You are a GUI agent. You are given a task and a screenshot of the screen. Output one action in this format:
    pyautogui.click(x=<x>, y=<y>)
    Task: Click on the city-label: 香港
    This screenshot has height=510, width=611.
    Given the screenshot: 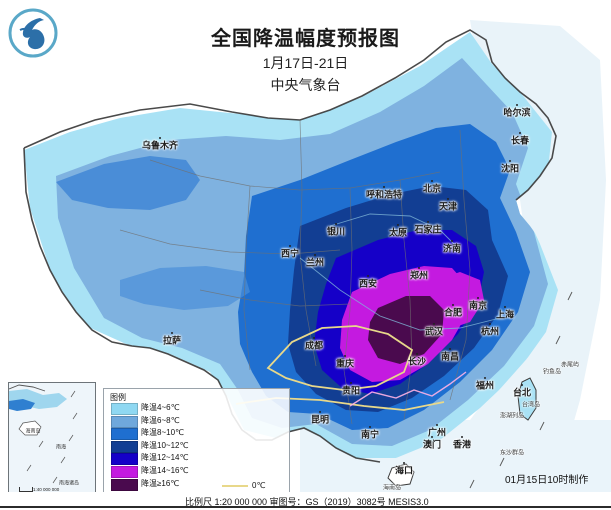 What is the action you would take?
    pyautogui.click(x=462, y=444)
    